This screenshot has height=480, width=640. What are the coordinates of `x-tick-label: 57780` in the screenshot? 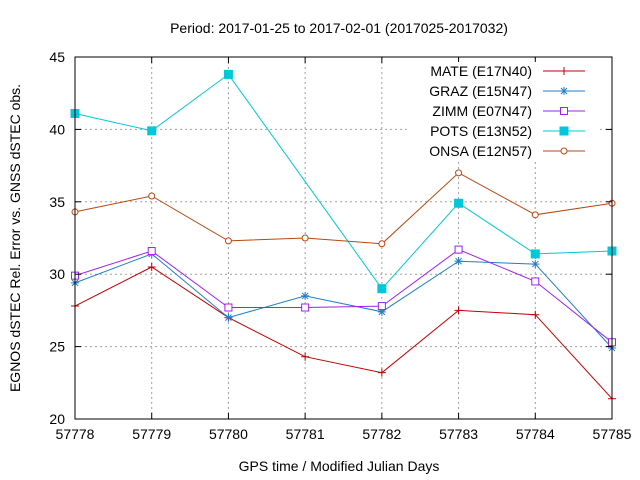 It's located at (228, 434).